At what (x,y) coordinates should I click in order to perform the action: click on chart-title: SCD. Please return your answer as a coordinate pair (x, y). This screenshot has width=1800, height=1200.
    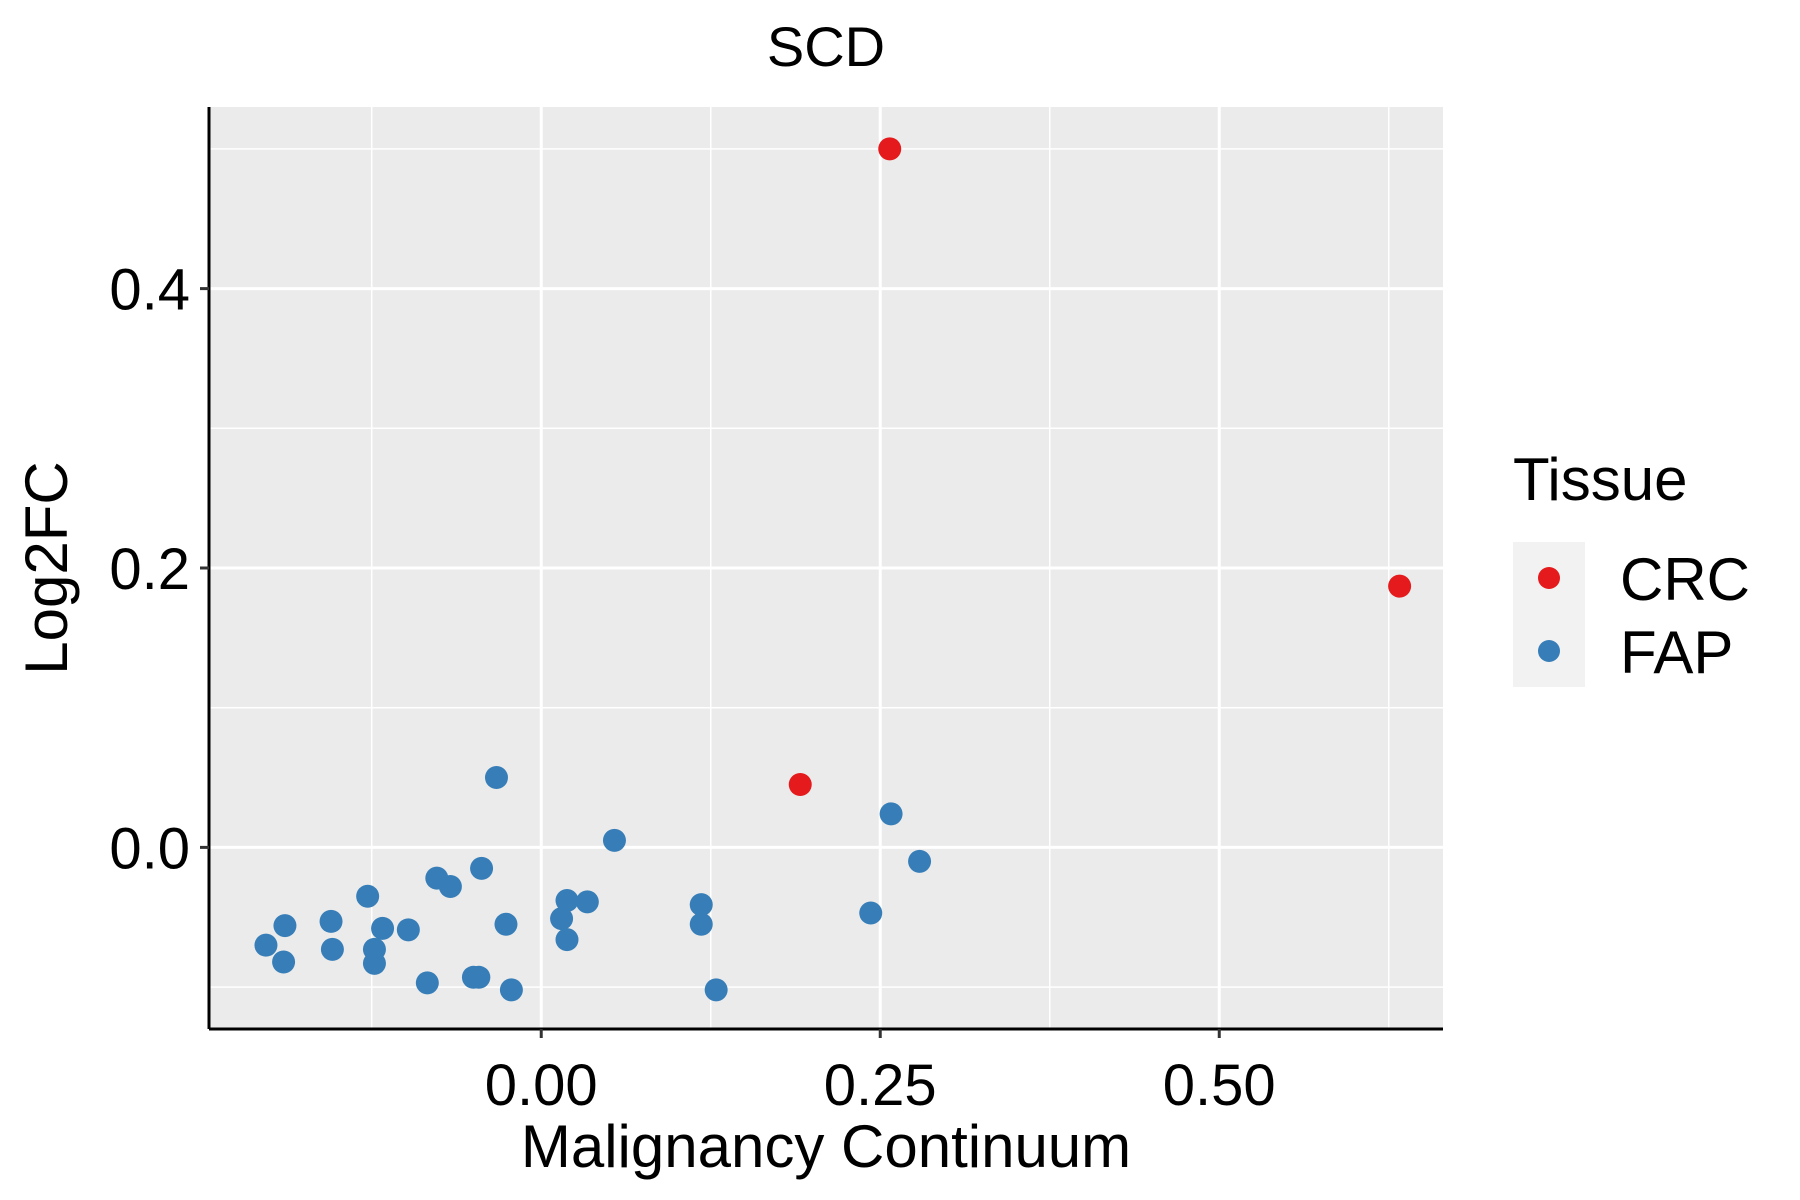
    Looking at the image, I should click on (826, 46).